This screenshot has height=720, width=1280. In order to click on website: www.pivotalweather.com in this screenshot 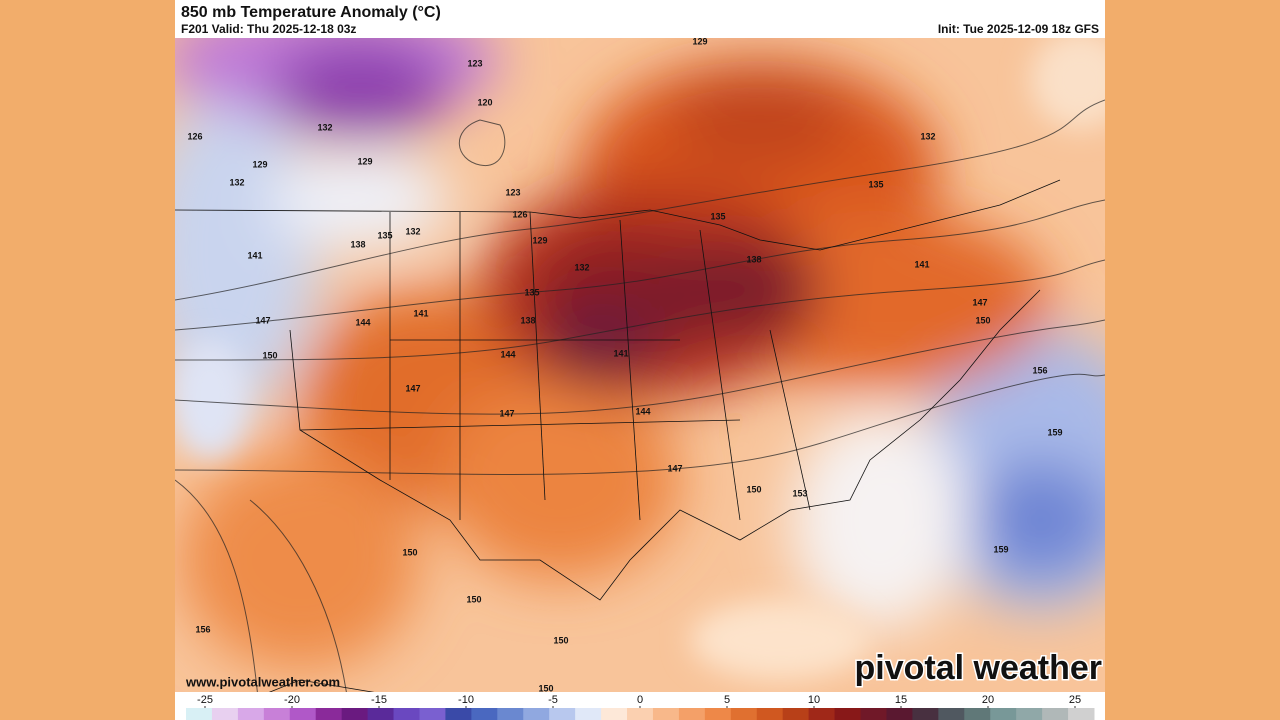, I will do `click(262, 681)`.